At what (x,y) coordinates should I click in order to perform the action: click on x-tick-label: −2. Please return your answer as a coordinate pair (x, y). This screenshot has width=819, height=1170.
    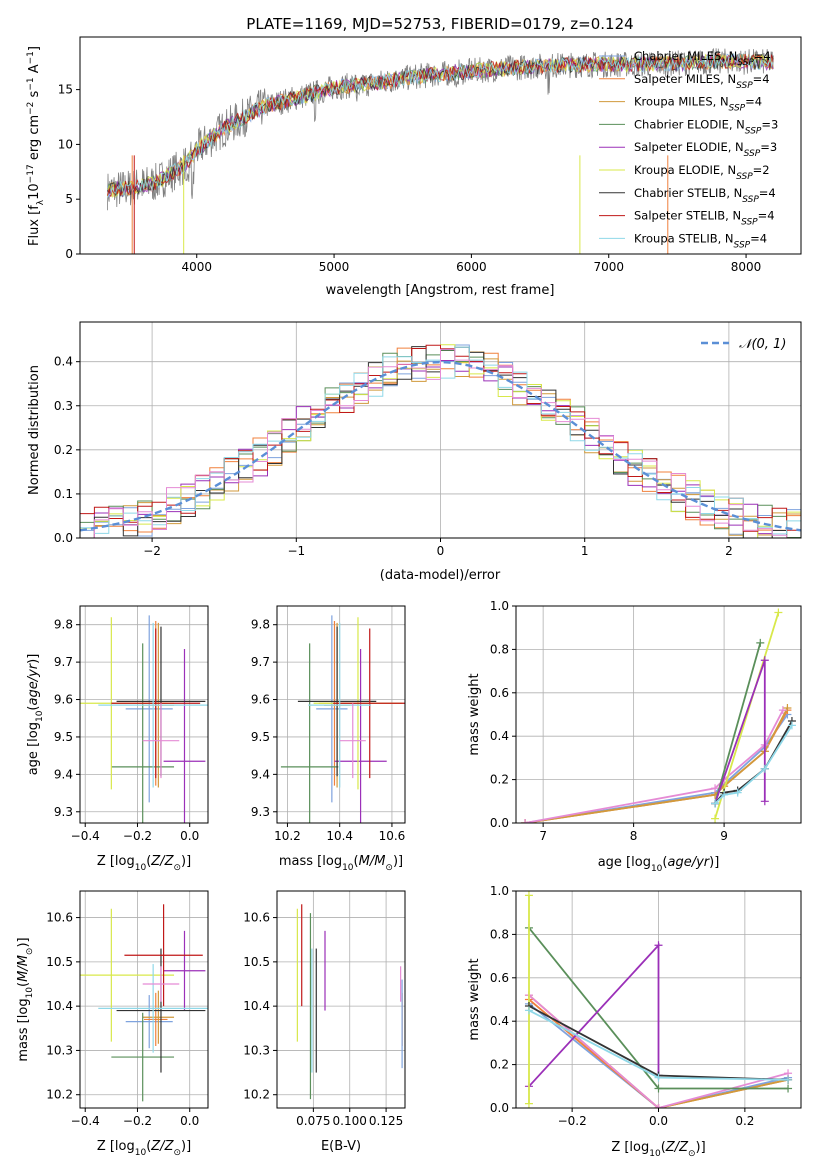
    Looking at the image, I should click on (152, 551).